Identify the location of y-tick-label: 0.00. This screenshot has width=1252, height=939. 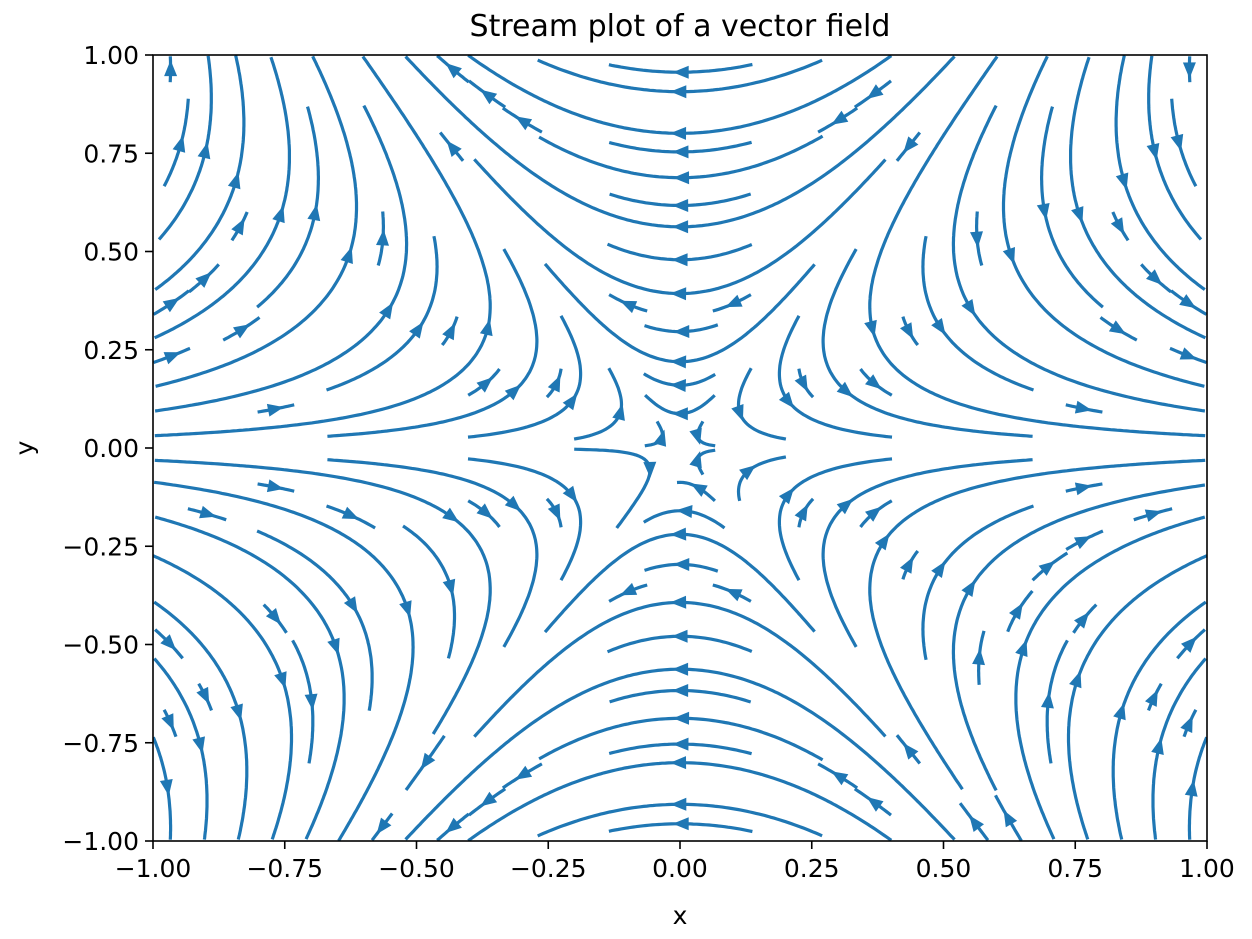
(111, 448).